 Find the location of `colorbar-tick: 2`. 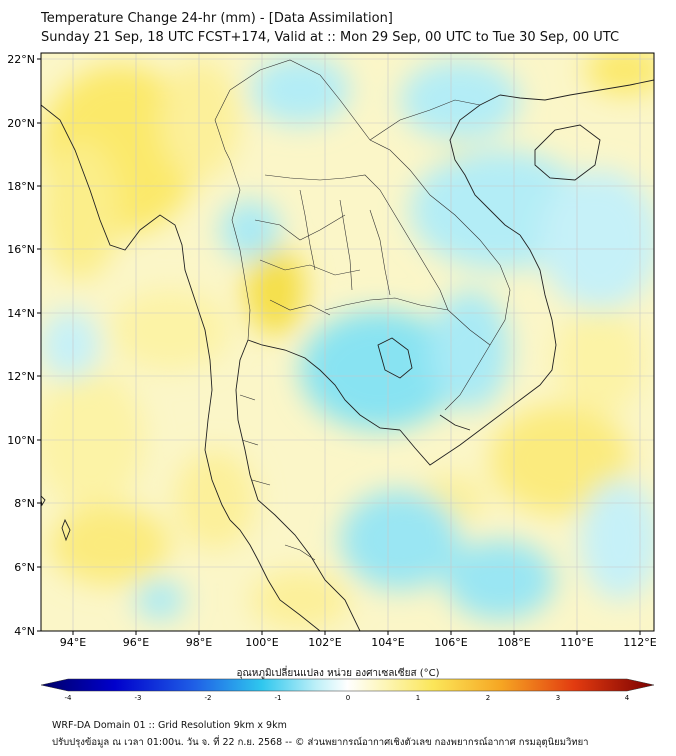

colorbar-tick: 2 is located at coordinates (488, 698).